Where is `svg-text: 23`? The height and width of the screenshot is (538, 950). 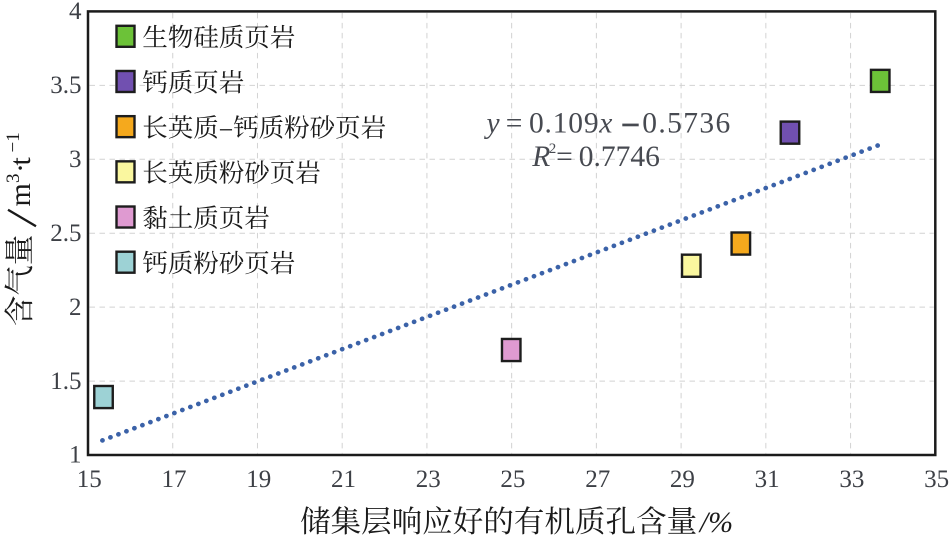
svg-text: 23 is located at coordinates (428, 479).